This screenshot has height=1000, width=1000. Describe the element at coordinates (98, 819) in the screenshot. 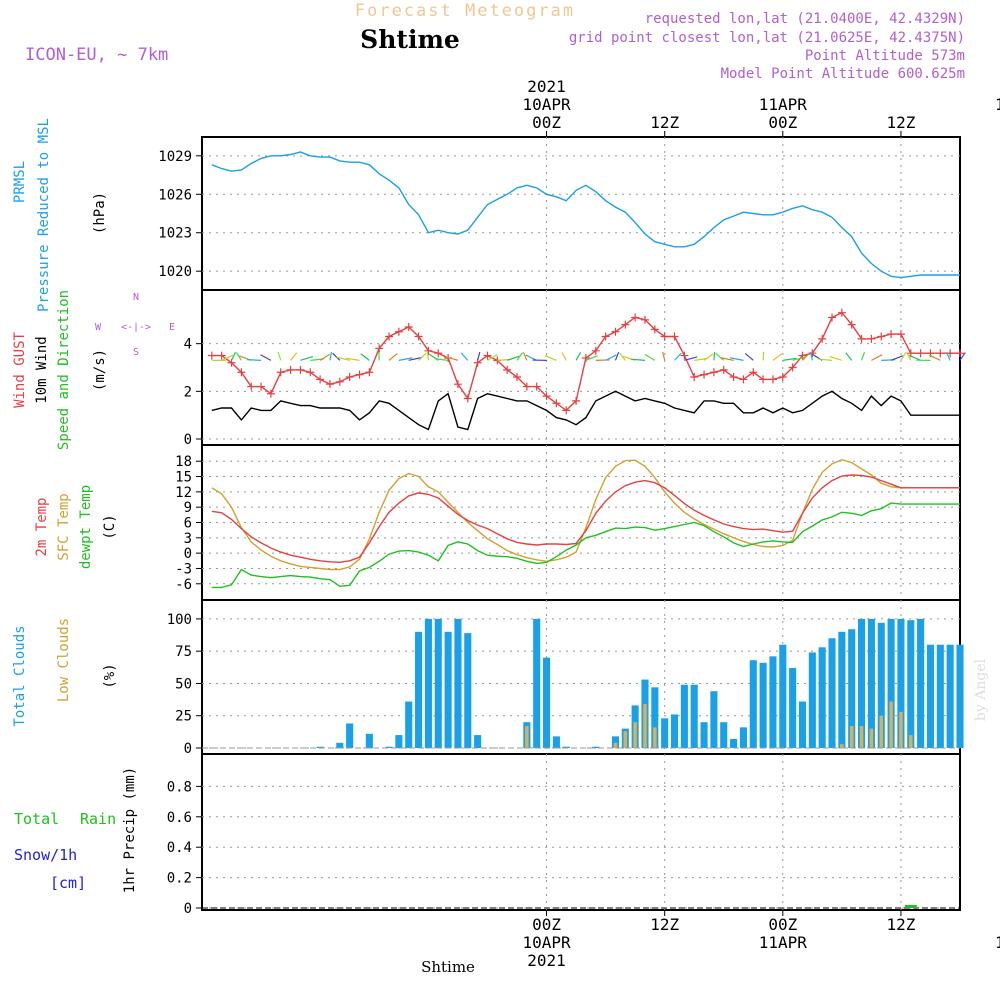

I see `precip-rain-label: Rain` at that location.